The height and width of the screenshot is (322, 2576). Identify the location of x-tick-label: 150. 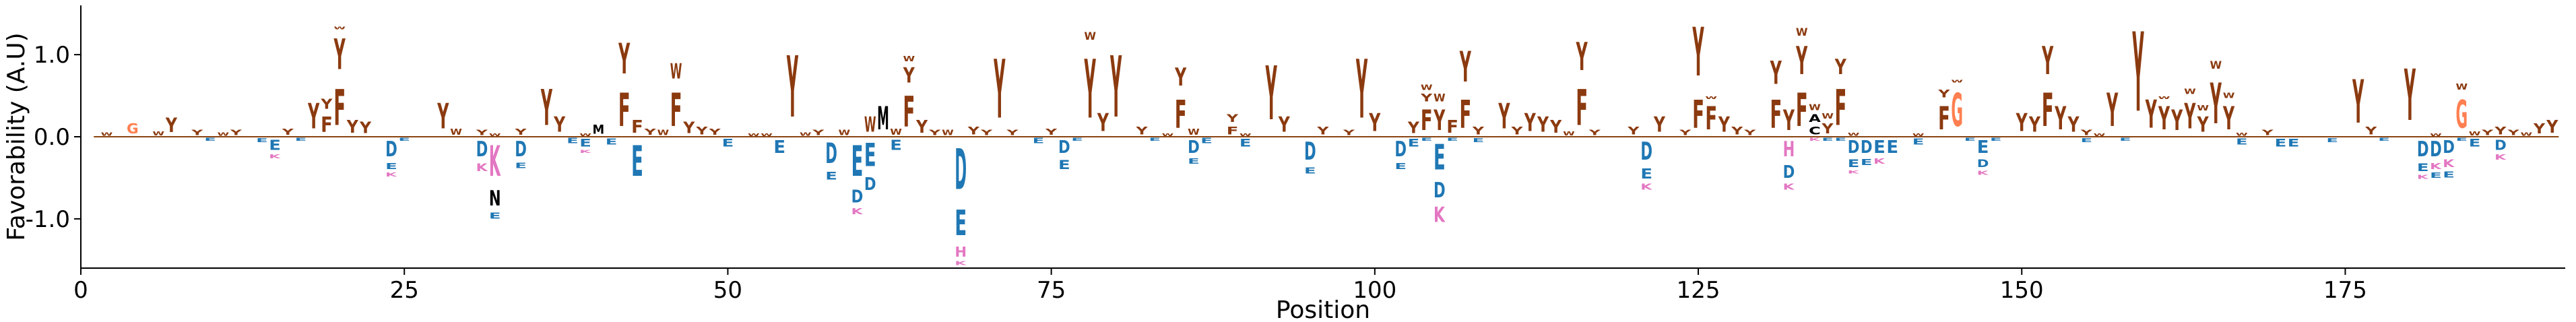
(2022, 290).